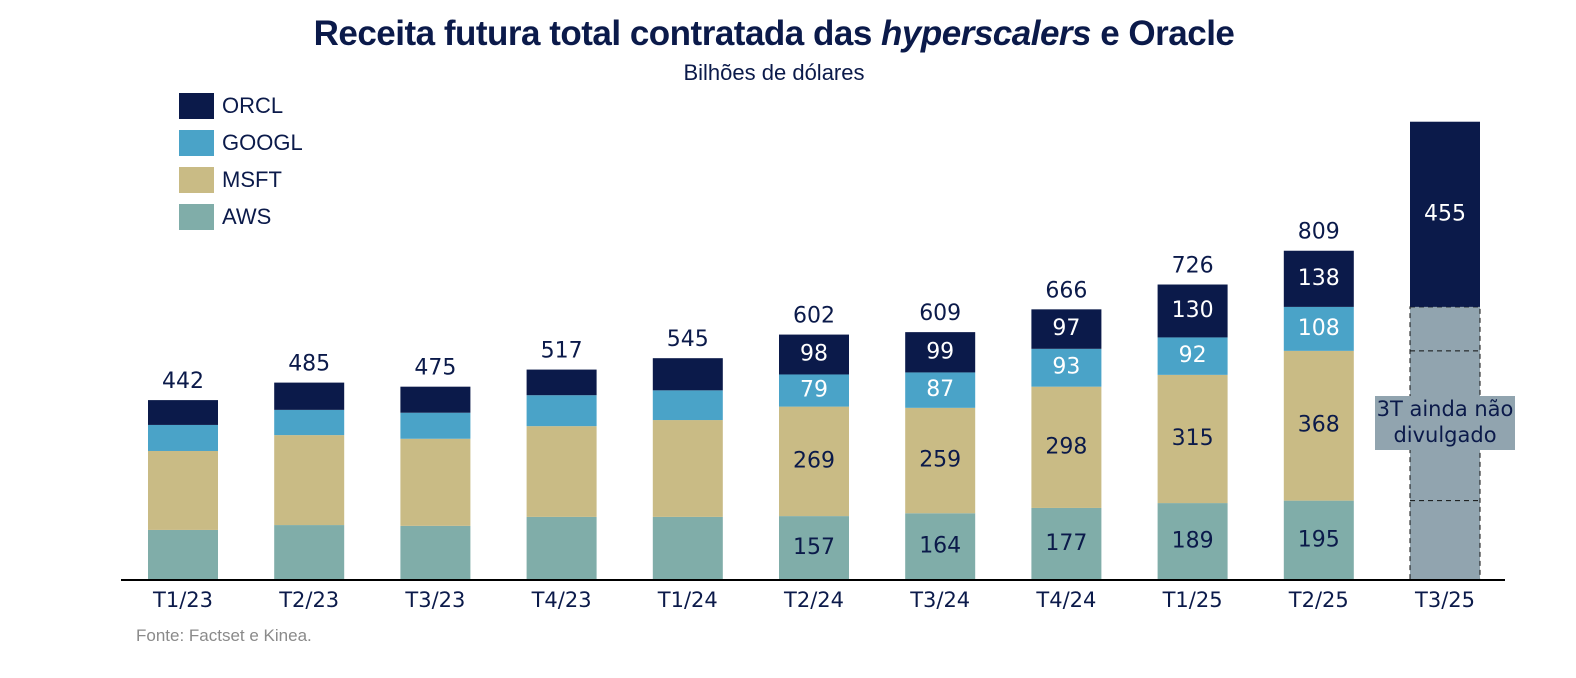 The width and height of the screenshot is (1576, 678). Describe the element at coordinates (1444, 435) in the screenshot. I see `placeholder-note-line2: divulgado` at that location.